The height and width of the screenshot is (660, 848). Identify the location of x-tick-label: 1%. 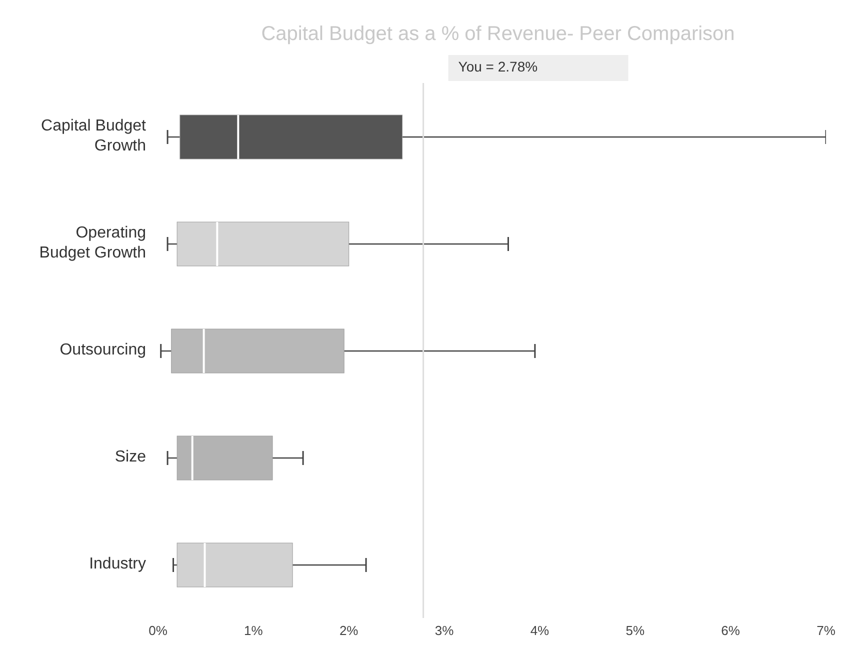
(254, 630).